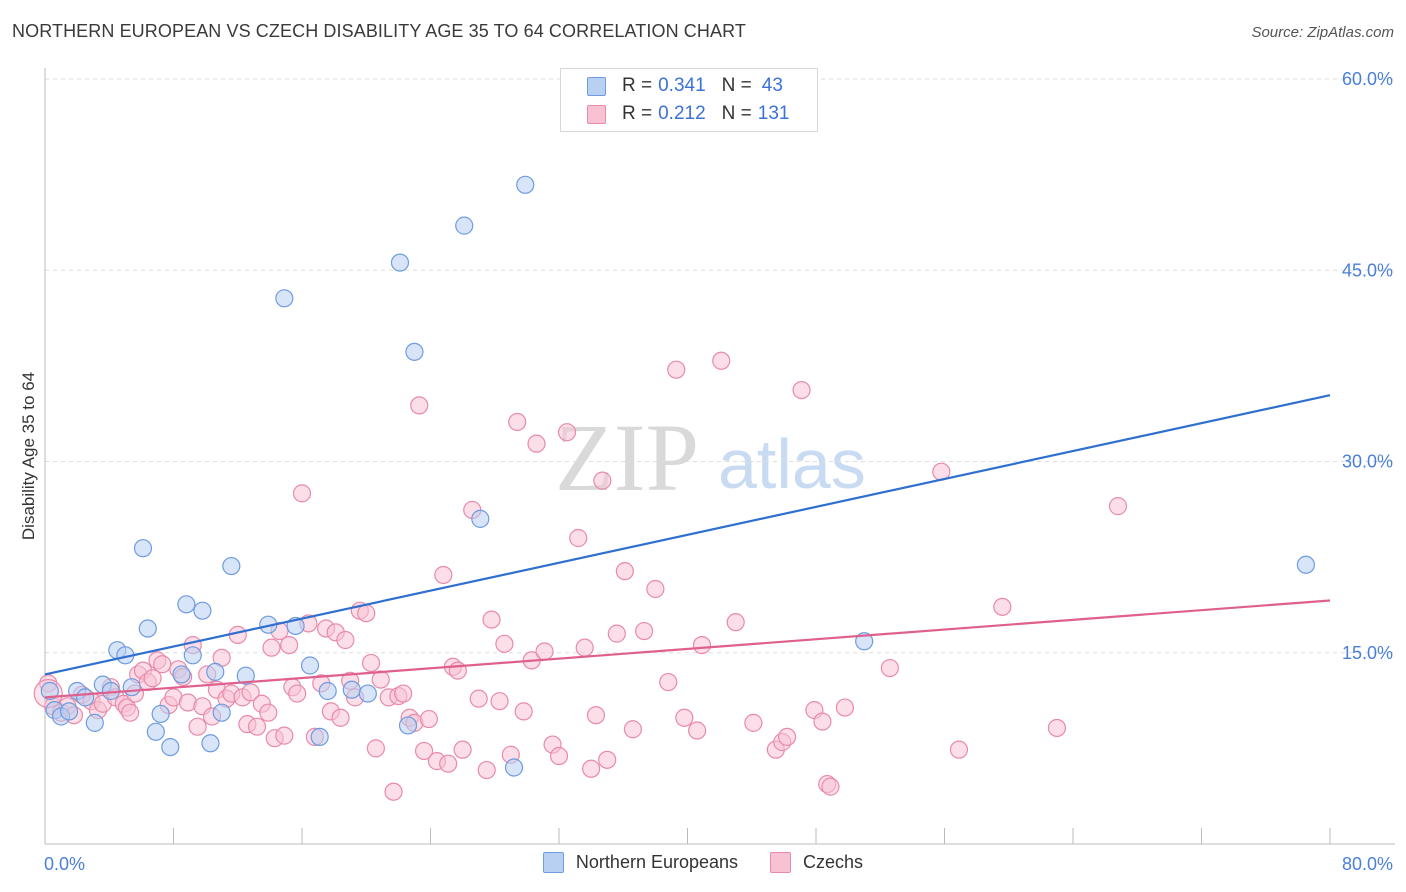  Describe the element at coordinates (64, 864) in the screenshot. I see `x-tick-label: 0.0%` at that location.